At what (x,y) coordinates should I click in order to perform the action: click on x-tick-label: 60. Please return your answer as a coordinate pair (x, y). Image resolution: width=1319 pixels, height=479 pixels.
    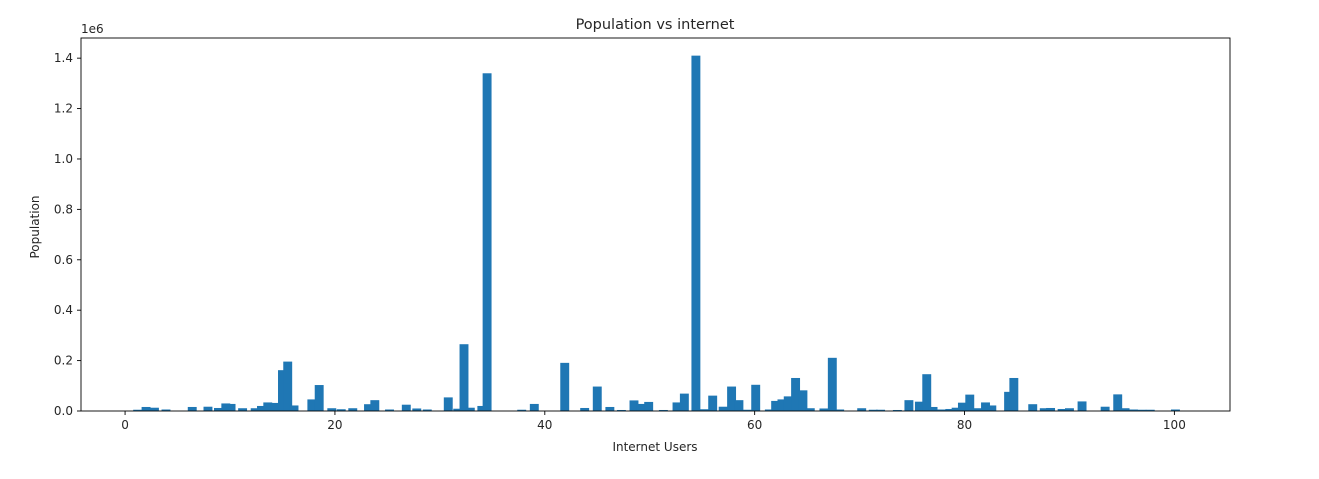
    Looking at the image, I should click on (754, 425).